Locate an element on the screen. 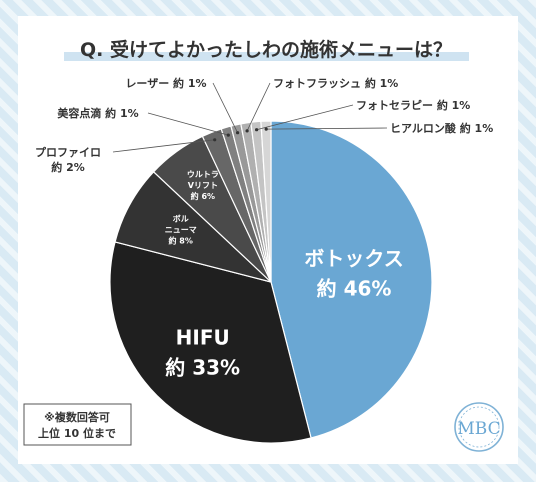 Image resolution: width=536 pixels, height=482 pixels. slice-label: フォトセラピー 約 1% is located at coordinates (413, 105).